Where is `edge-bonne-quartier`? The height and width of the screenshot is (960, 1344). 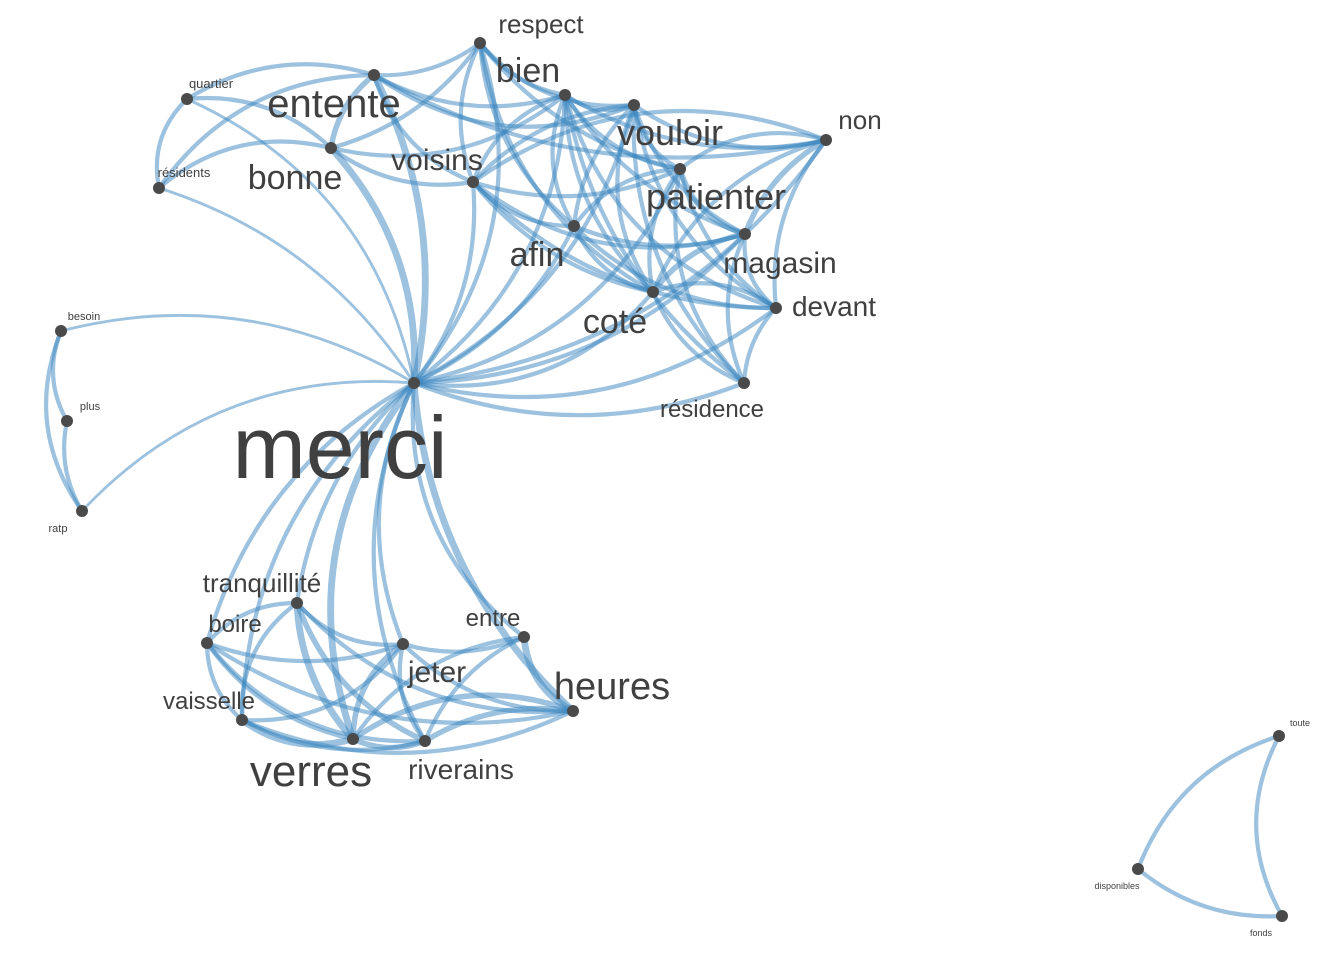
edge-bonne-quartier is located at coordinates (259, 123).